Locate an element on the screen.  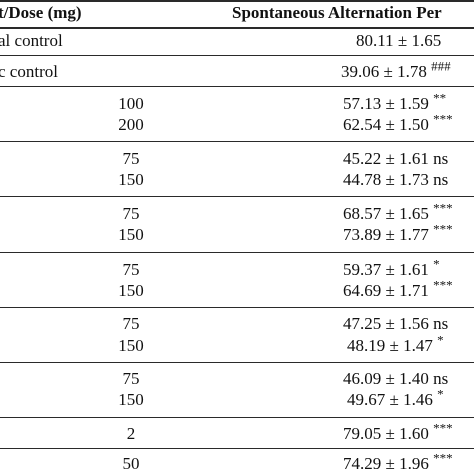
value-text: 64.69 ± 1.71 is located at coordinates (386, 290).